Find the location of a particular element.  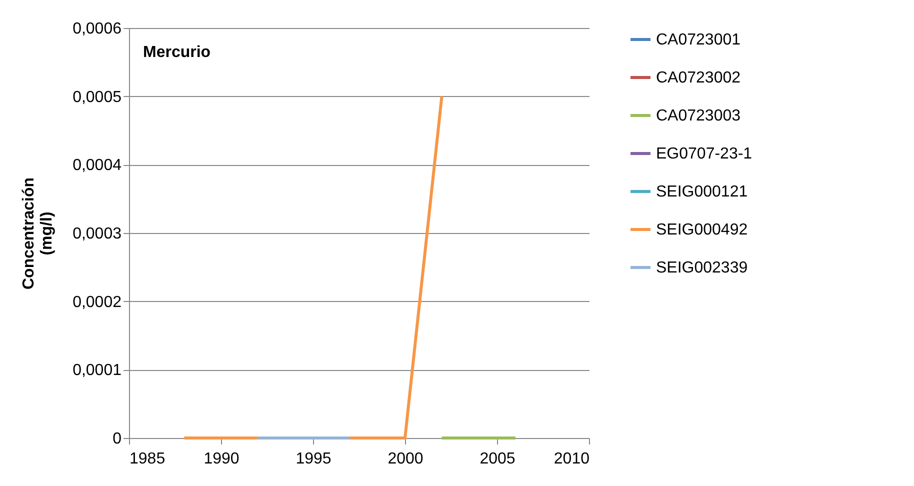

text: Mercurio is located at coordinates (177, 52).